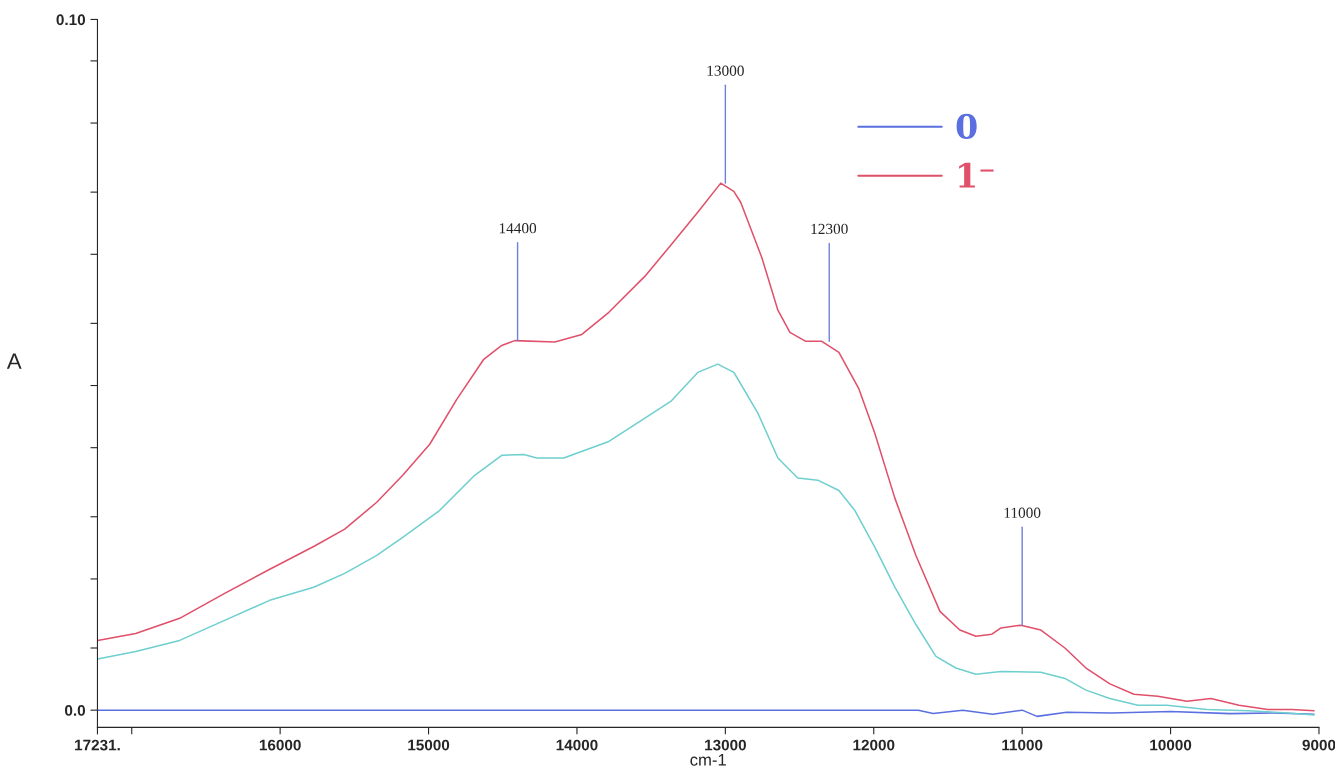 This screenshot has width=1335, height=778. What do you see at coordinates (874, 745) in the screenshot?
I see `x-tick-label: 12000` at bounding box center [874, 745].